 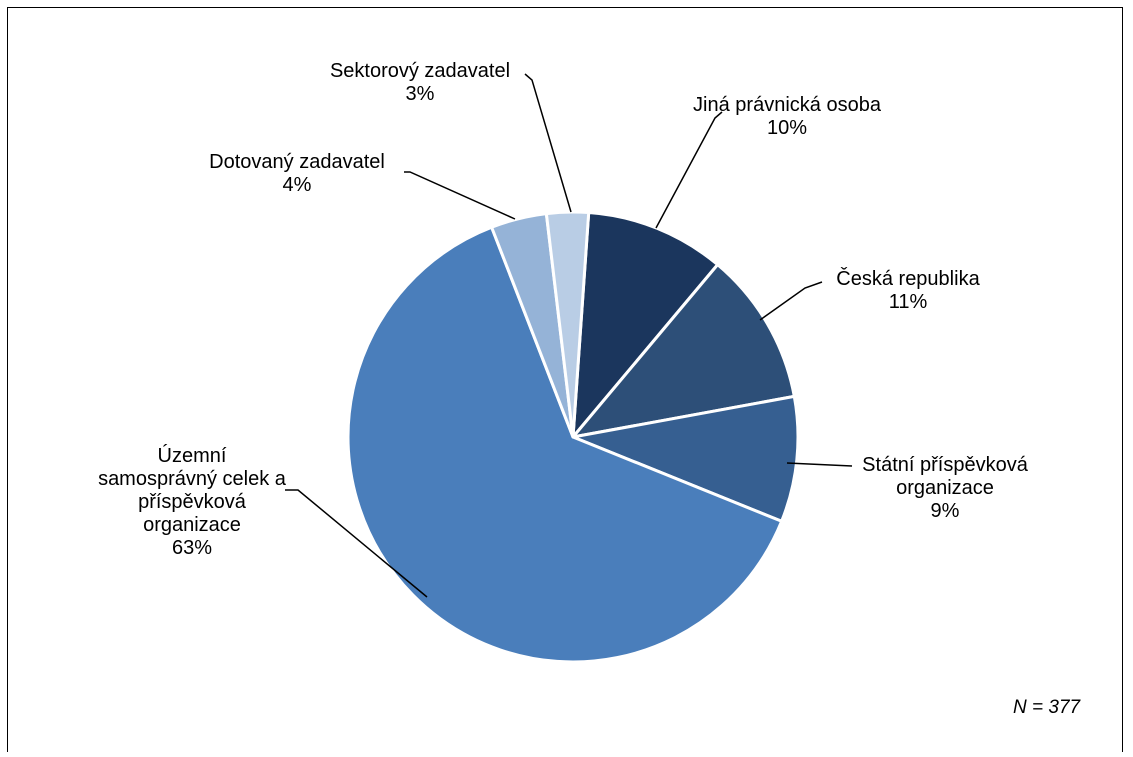 I want to click on slice-label-line: Jiná právnická osoba, so click(x=787, y=105).